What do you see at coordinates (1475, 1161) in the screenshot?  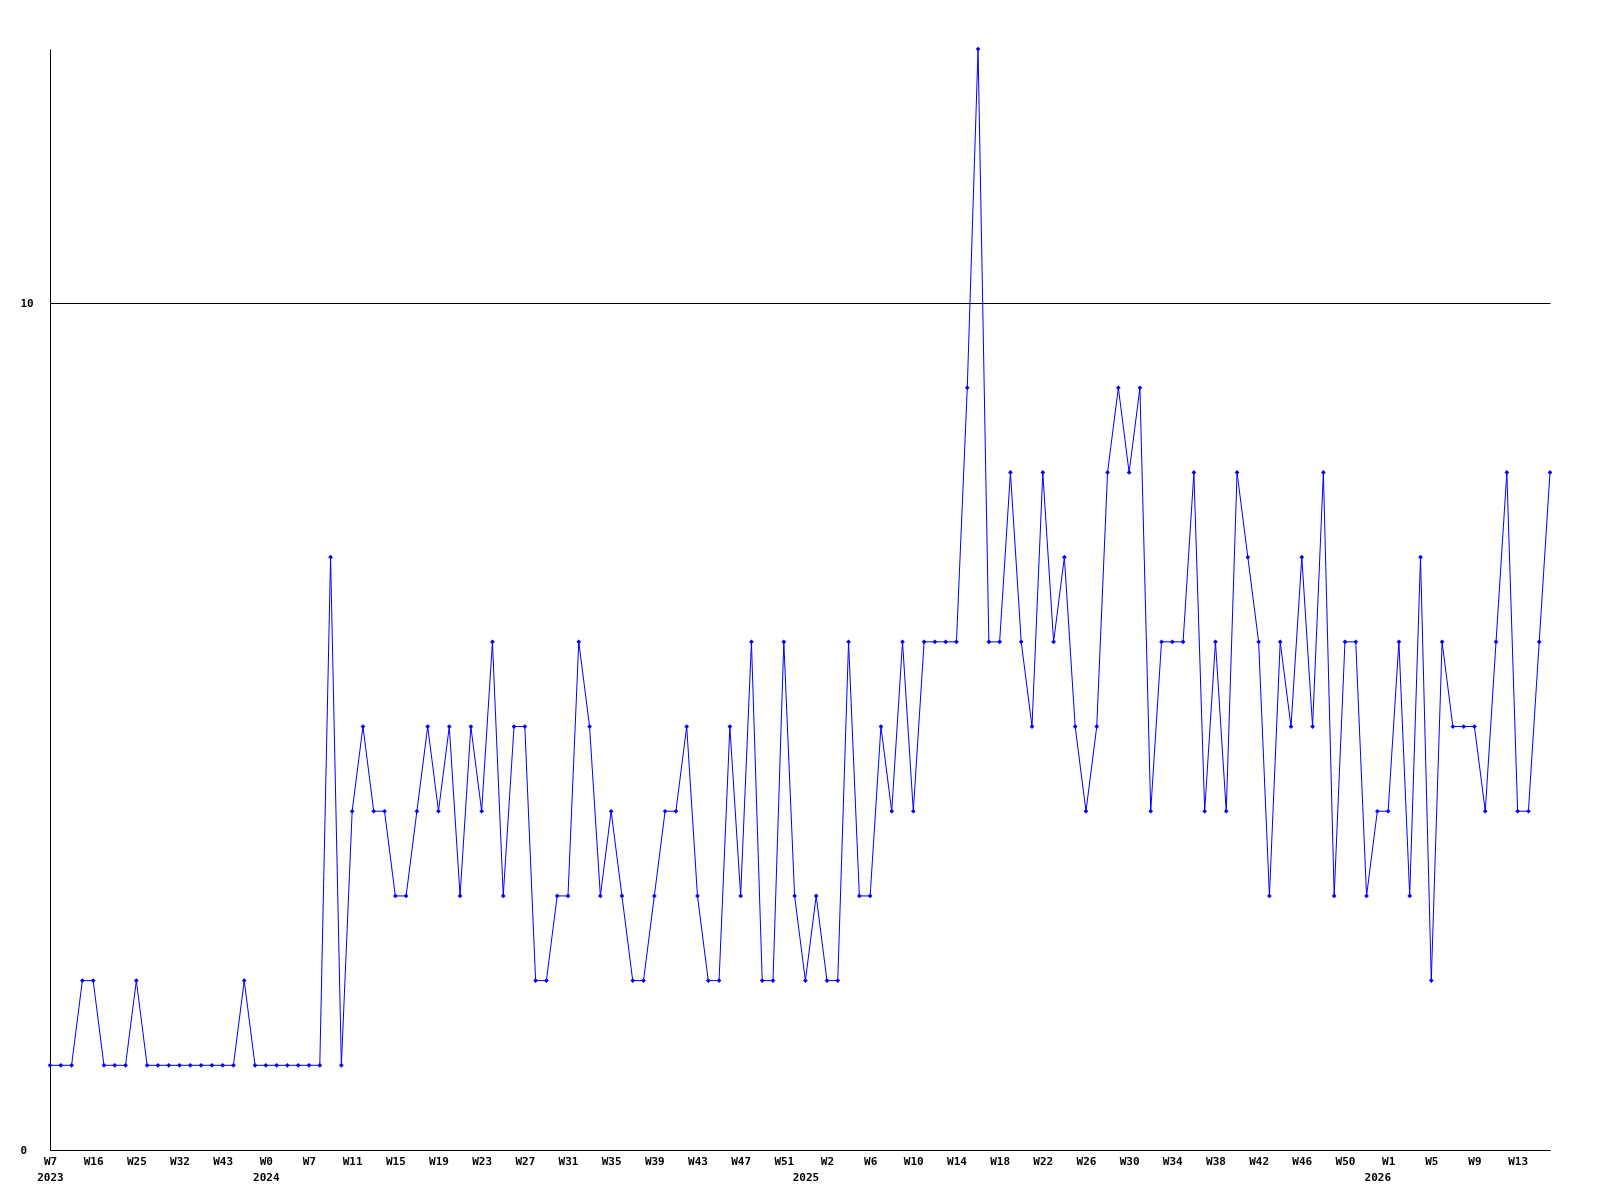 I see `x-tick-label: W9` at bounding box center [1475, 1161].